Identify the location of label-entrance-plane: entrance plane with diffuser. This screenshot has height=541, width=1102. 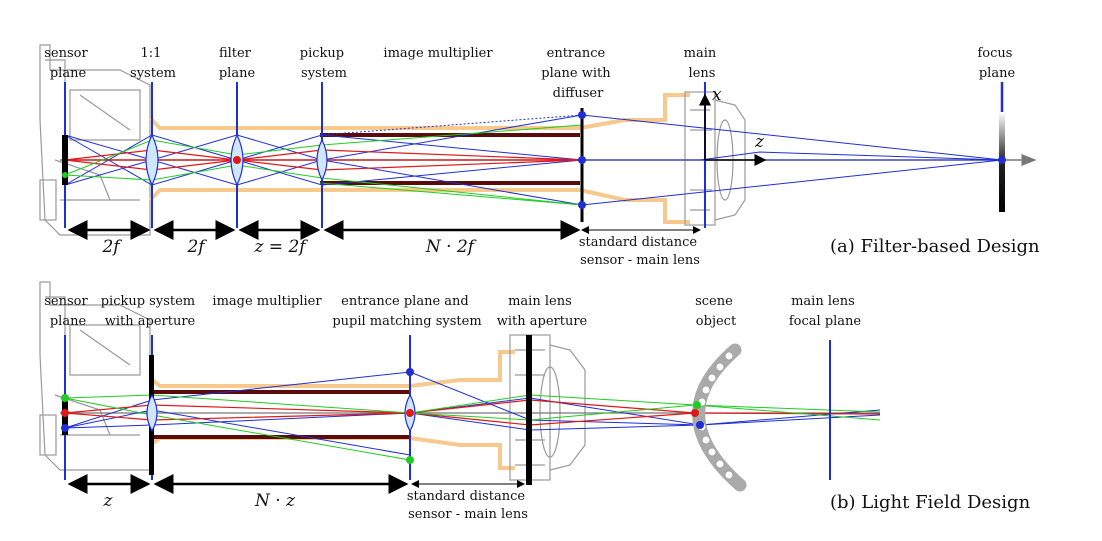
(577, 73).